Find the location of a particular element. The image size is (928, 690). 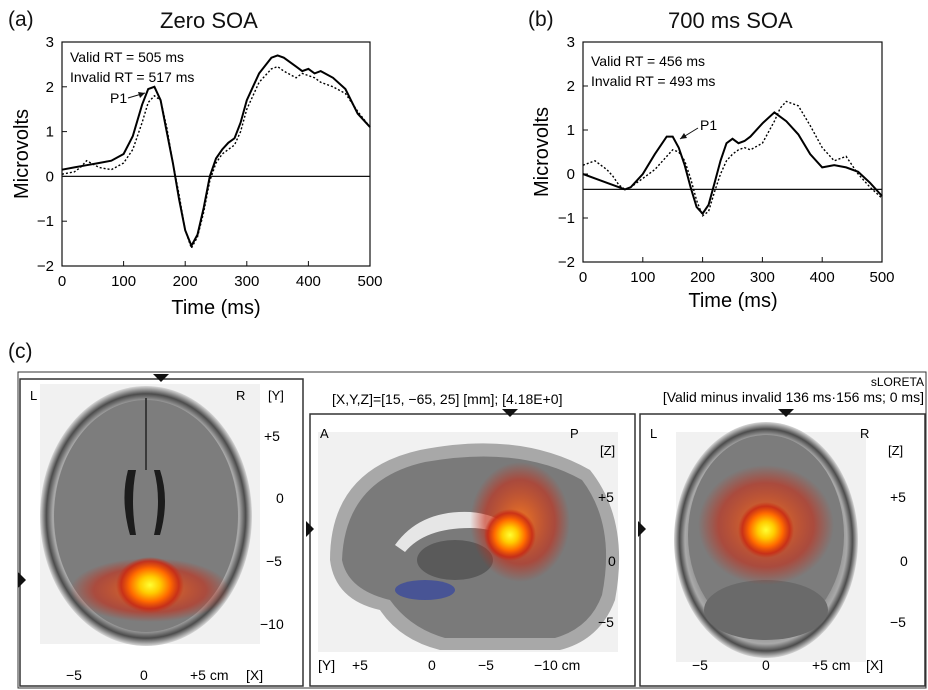

coronal-activation-peak is located at coordinates (766, 530).